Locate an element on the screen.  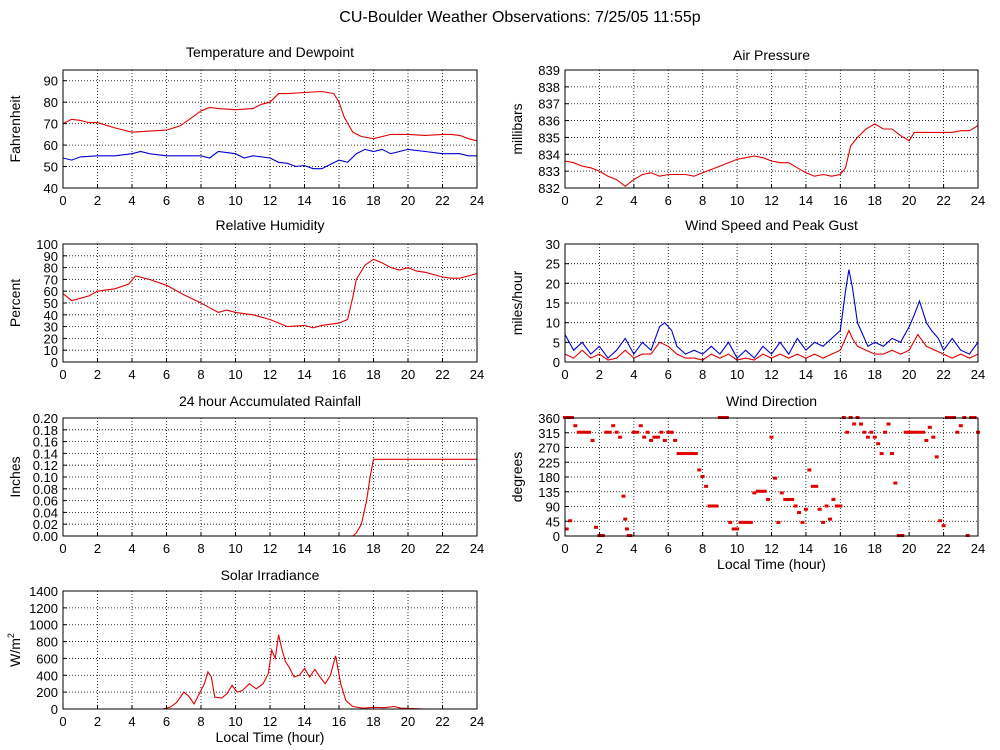
y-tick-label: 1000 is located at coordinates (43, 625).